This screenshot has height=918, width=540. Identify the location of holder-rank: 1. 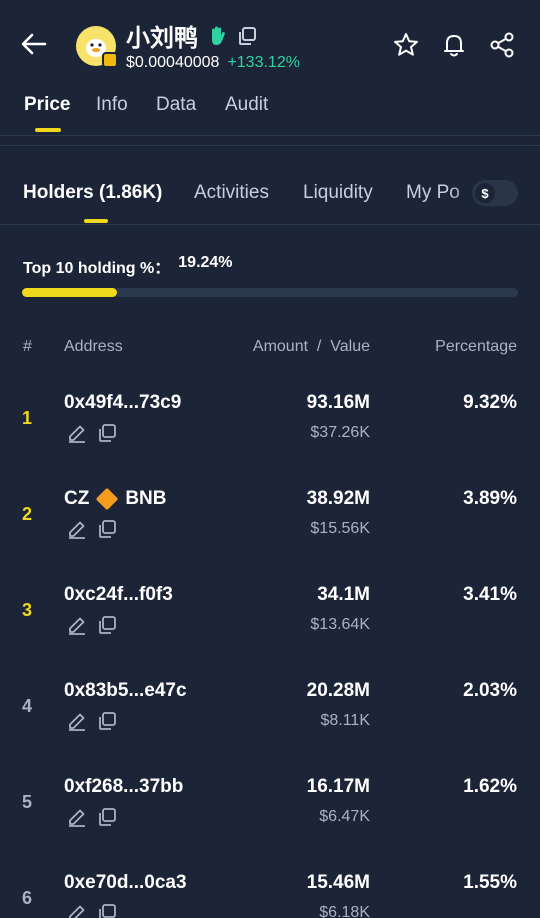
(27, 418).